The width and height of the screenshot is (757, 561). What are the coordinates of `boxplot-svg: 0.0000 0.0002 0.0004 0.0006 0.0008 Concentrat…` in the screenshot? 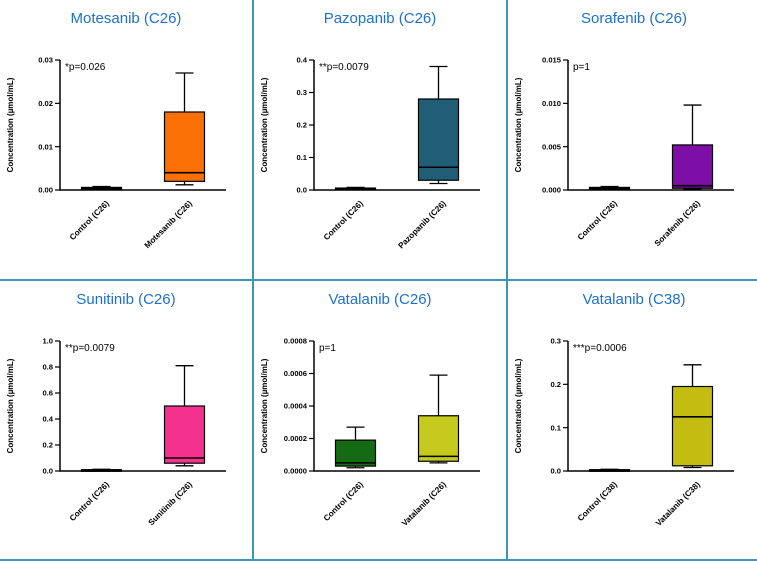 It's located at (380, 432).